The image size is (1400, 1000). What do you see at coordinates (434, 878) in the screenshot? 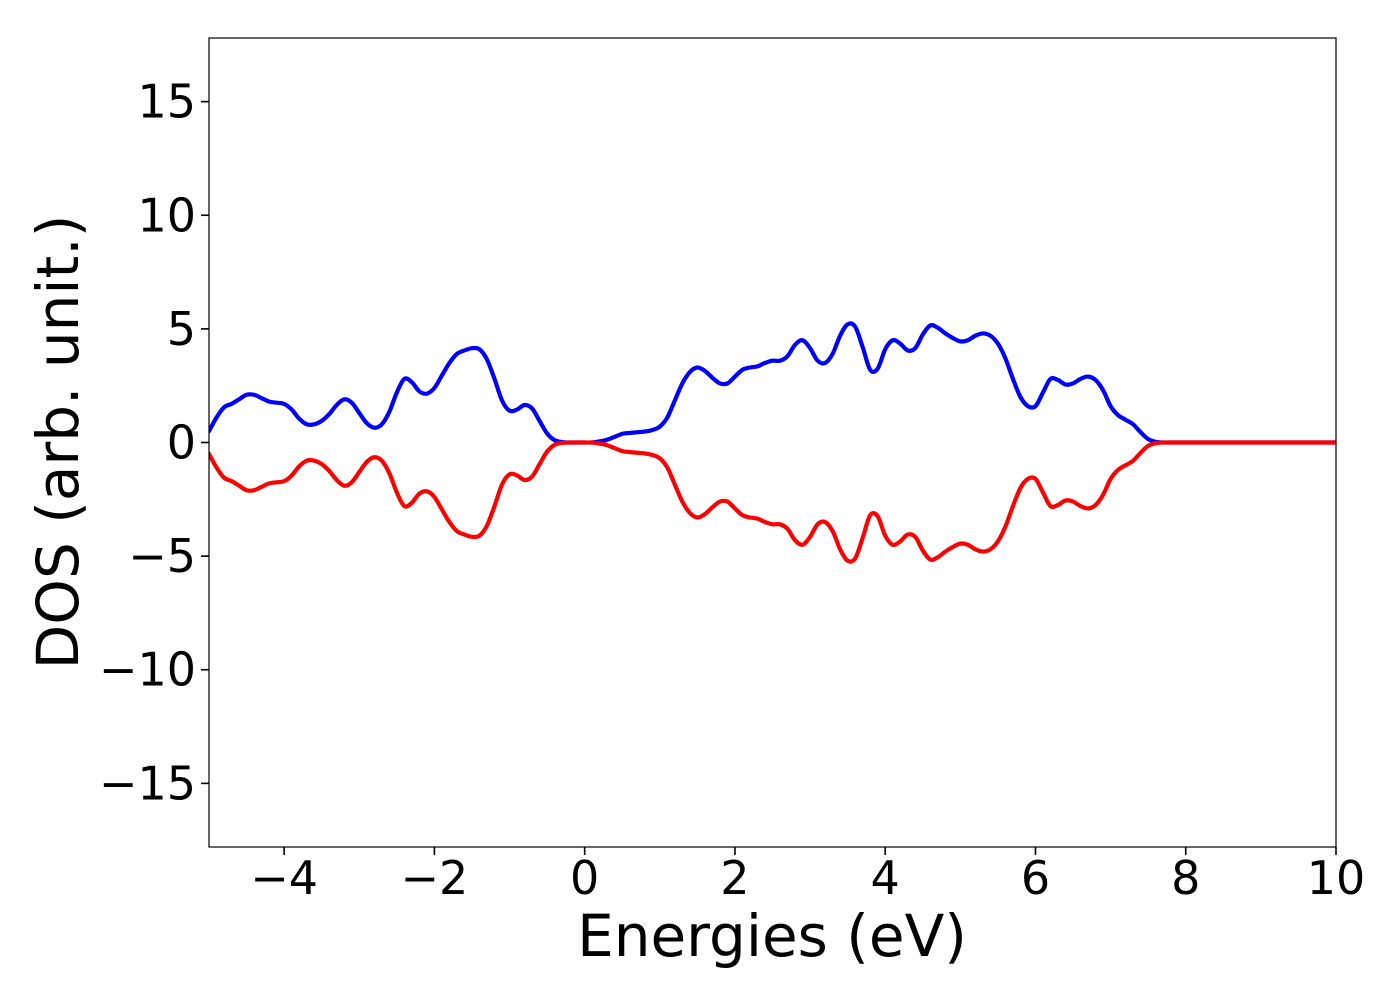
I see `x-tick-label: −2` at bounding box center [434, 878].